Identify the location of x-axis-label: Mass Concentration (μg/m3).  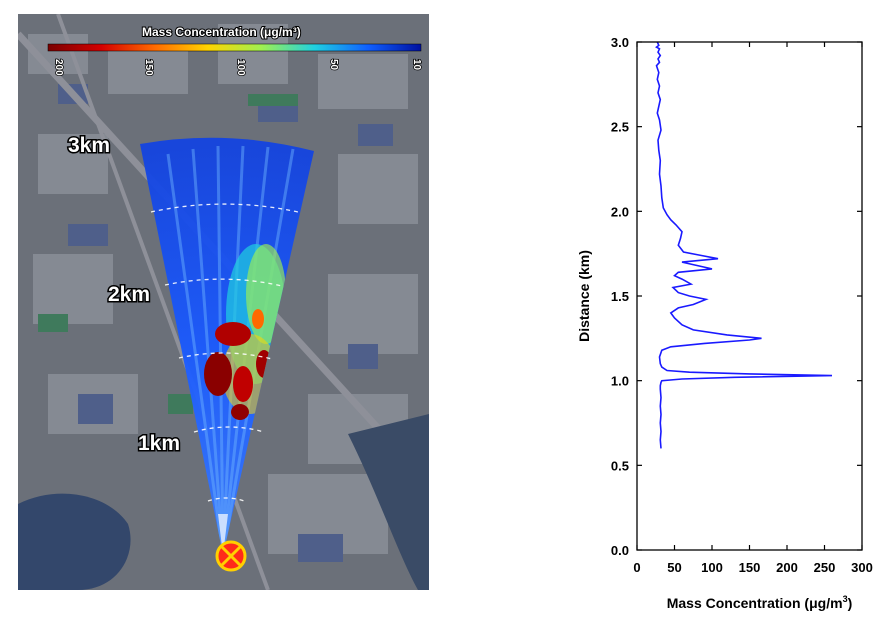
(760, 602).